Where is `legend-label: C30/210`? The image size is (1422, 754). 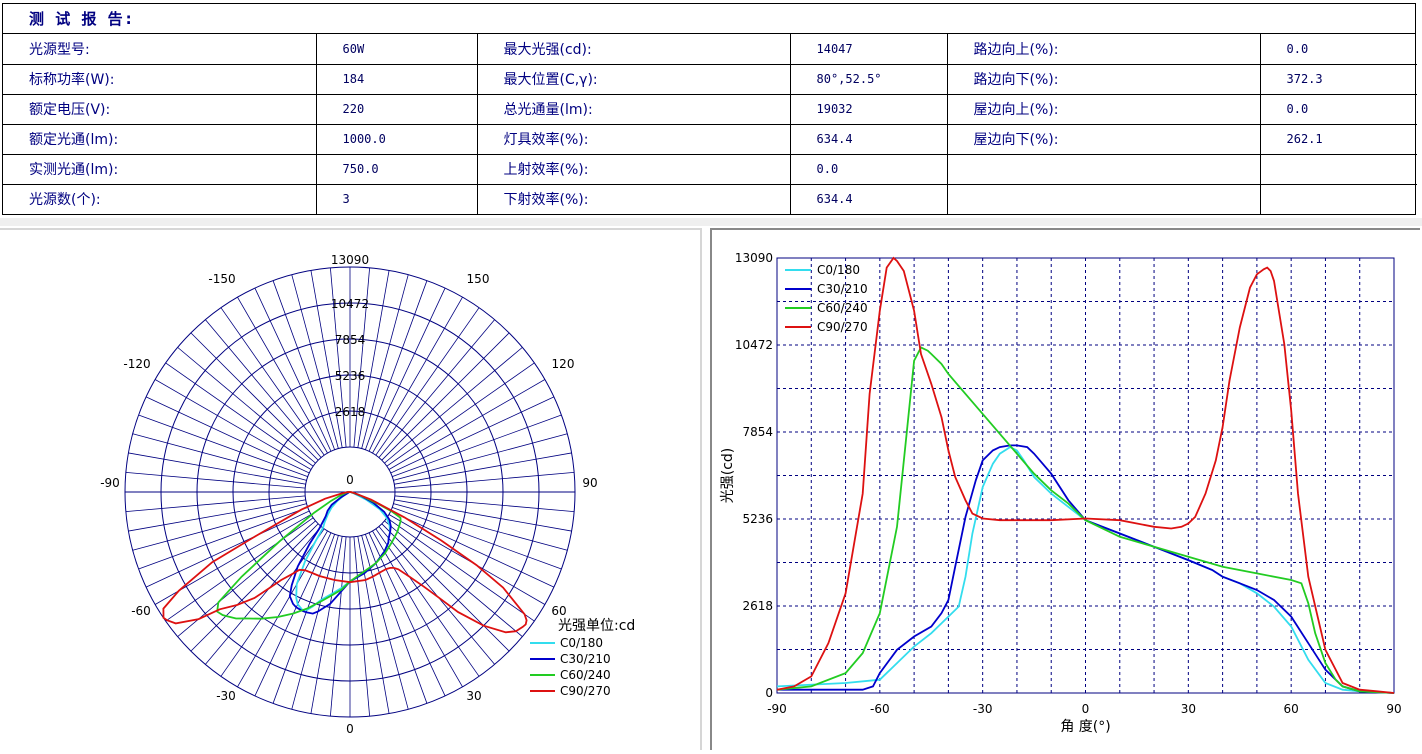 legend-label: C30/210 is located at coordinates (842, 289).